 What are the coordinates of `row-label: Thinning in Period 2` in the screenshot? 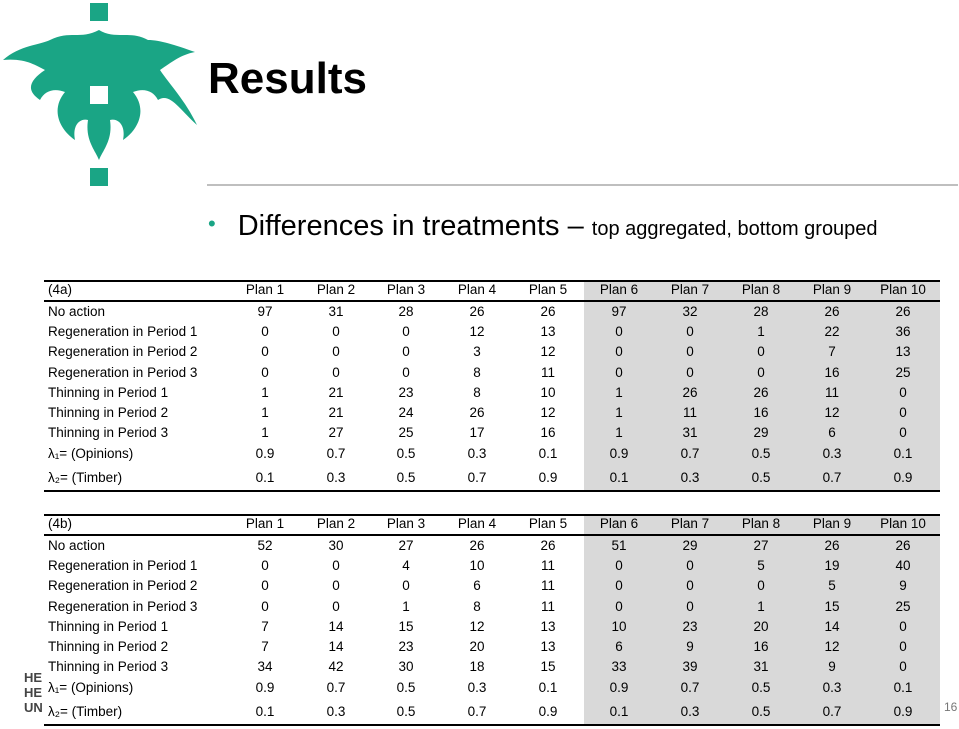 It's located at (108, 412).